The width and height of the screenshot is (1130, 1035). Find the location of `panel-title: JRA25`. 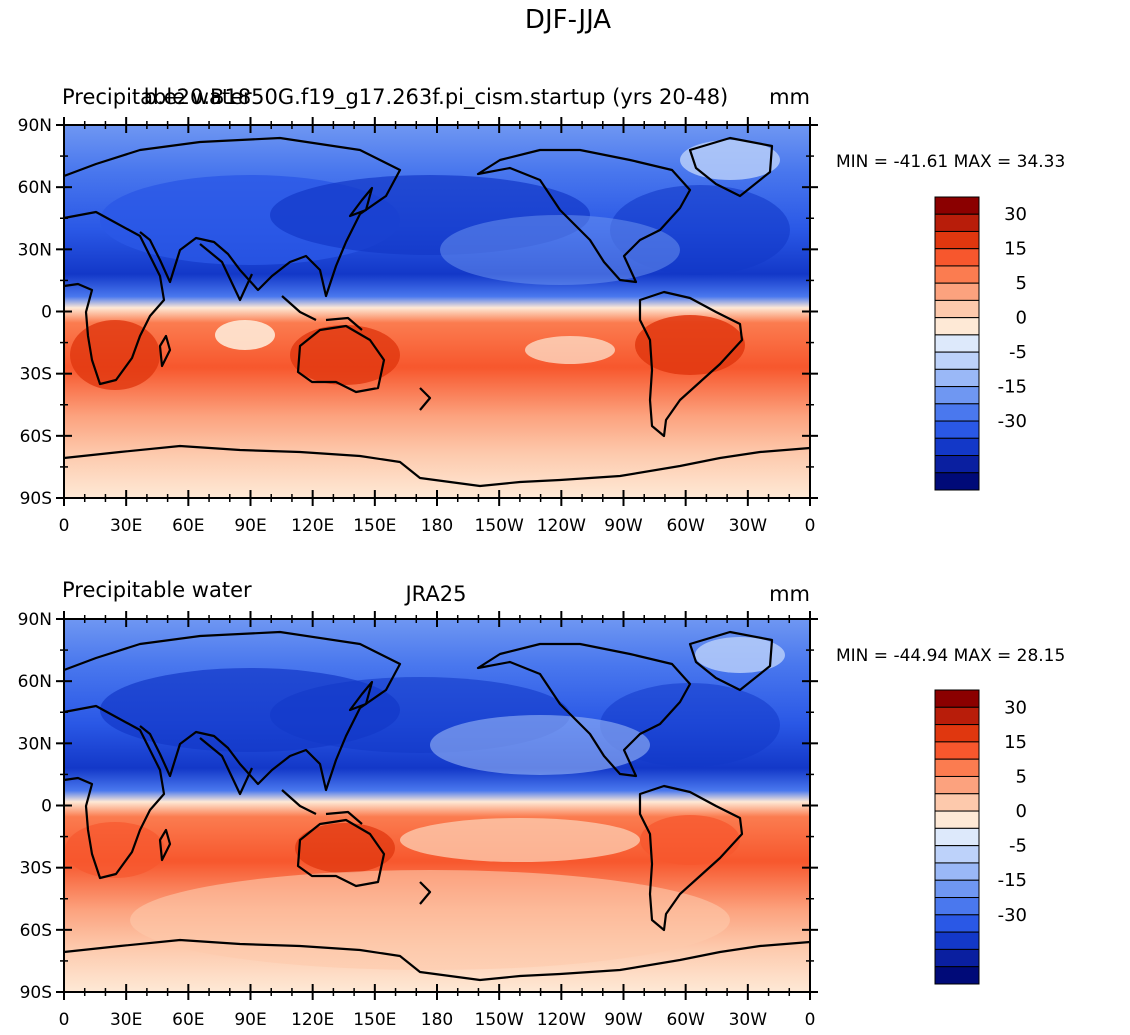

panel-title: JRA25 is located at coordinates (434, 594).